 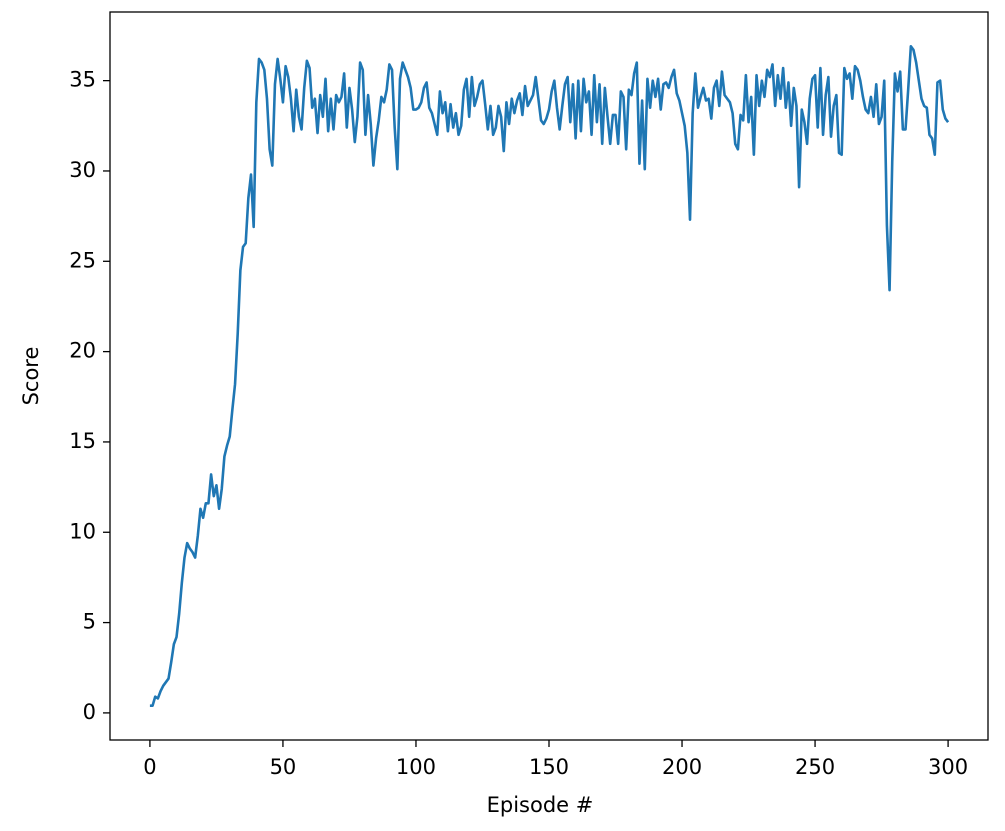 What do you see at coordinates (82, 80) in the screenshot?
I see `y-tick-label: 35` at bounding box center [82, 80].